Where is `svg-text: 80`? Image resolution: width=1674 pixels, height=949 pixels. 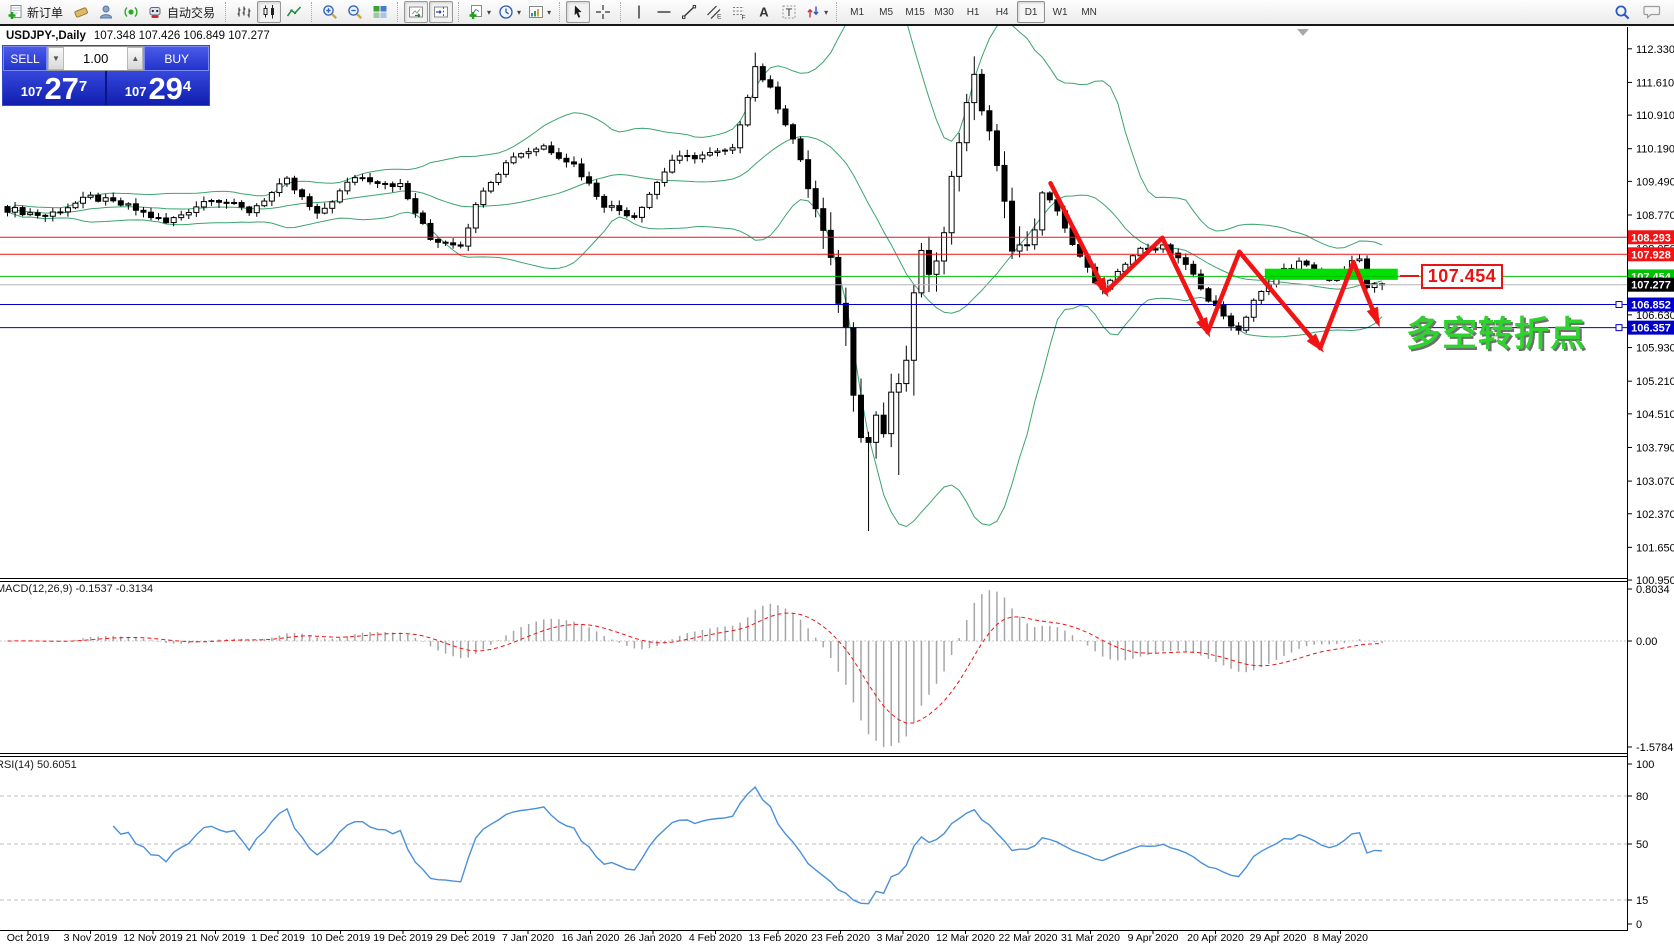 svg-text: 80 is located at coordinates (1642, 797).